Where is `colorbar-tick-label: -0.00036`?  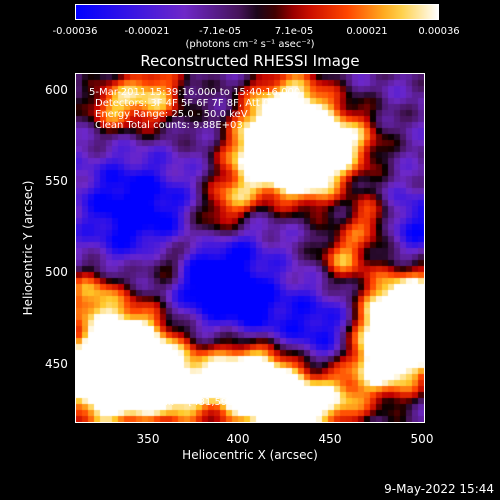 colorbar-tick-label: -0.00036 is located at coordinates (75, 31).